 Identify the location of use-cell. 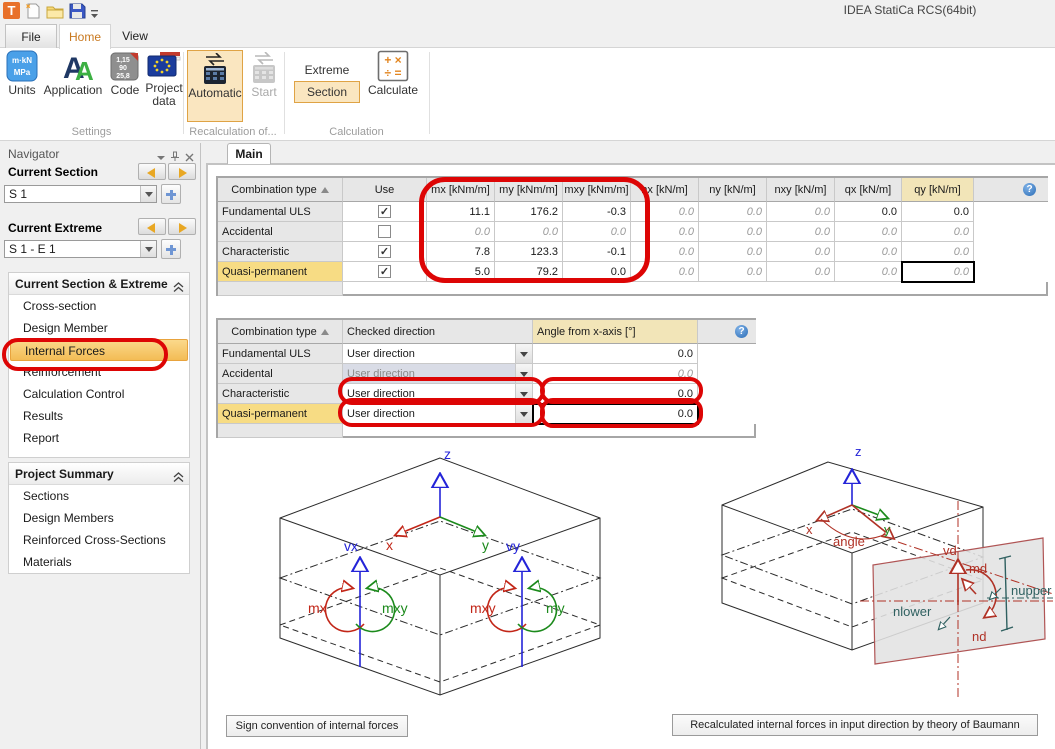
(385, 232).